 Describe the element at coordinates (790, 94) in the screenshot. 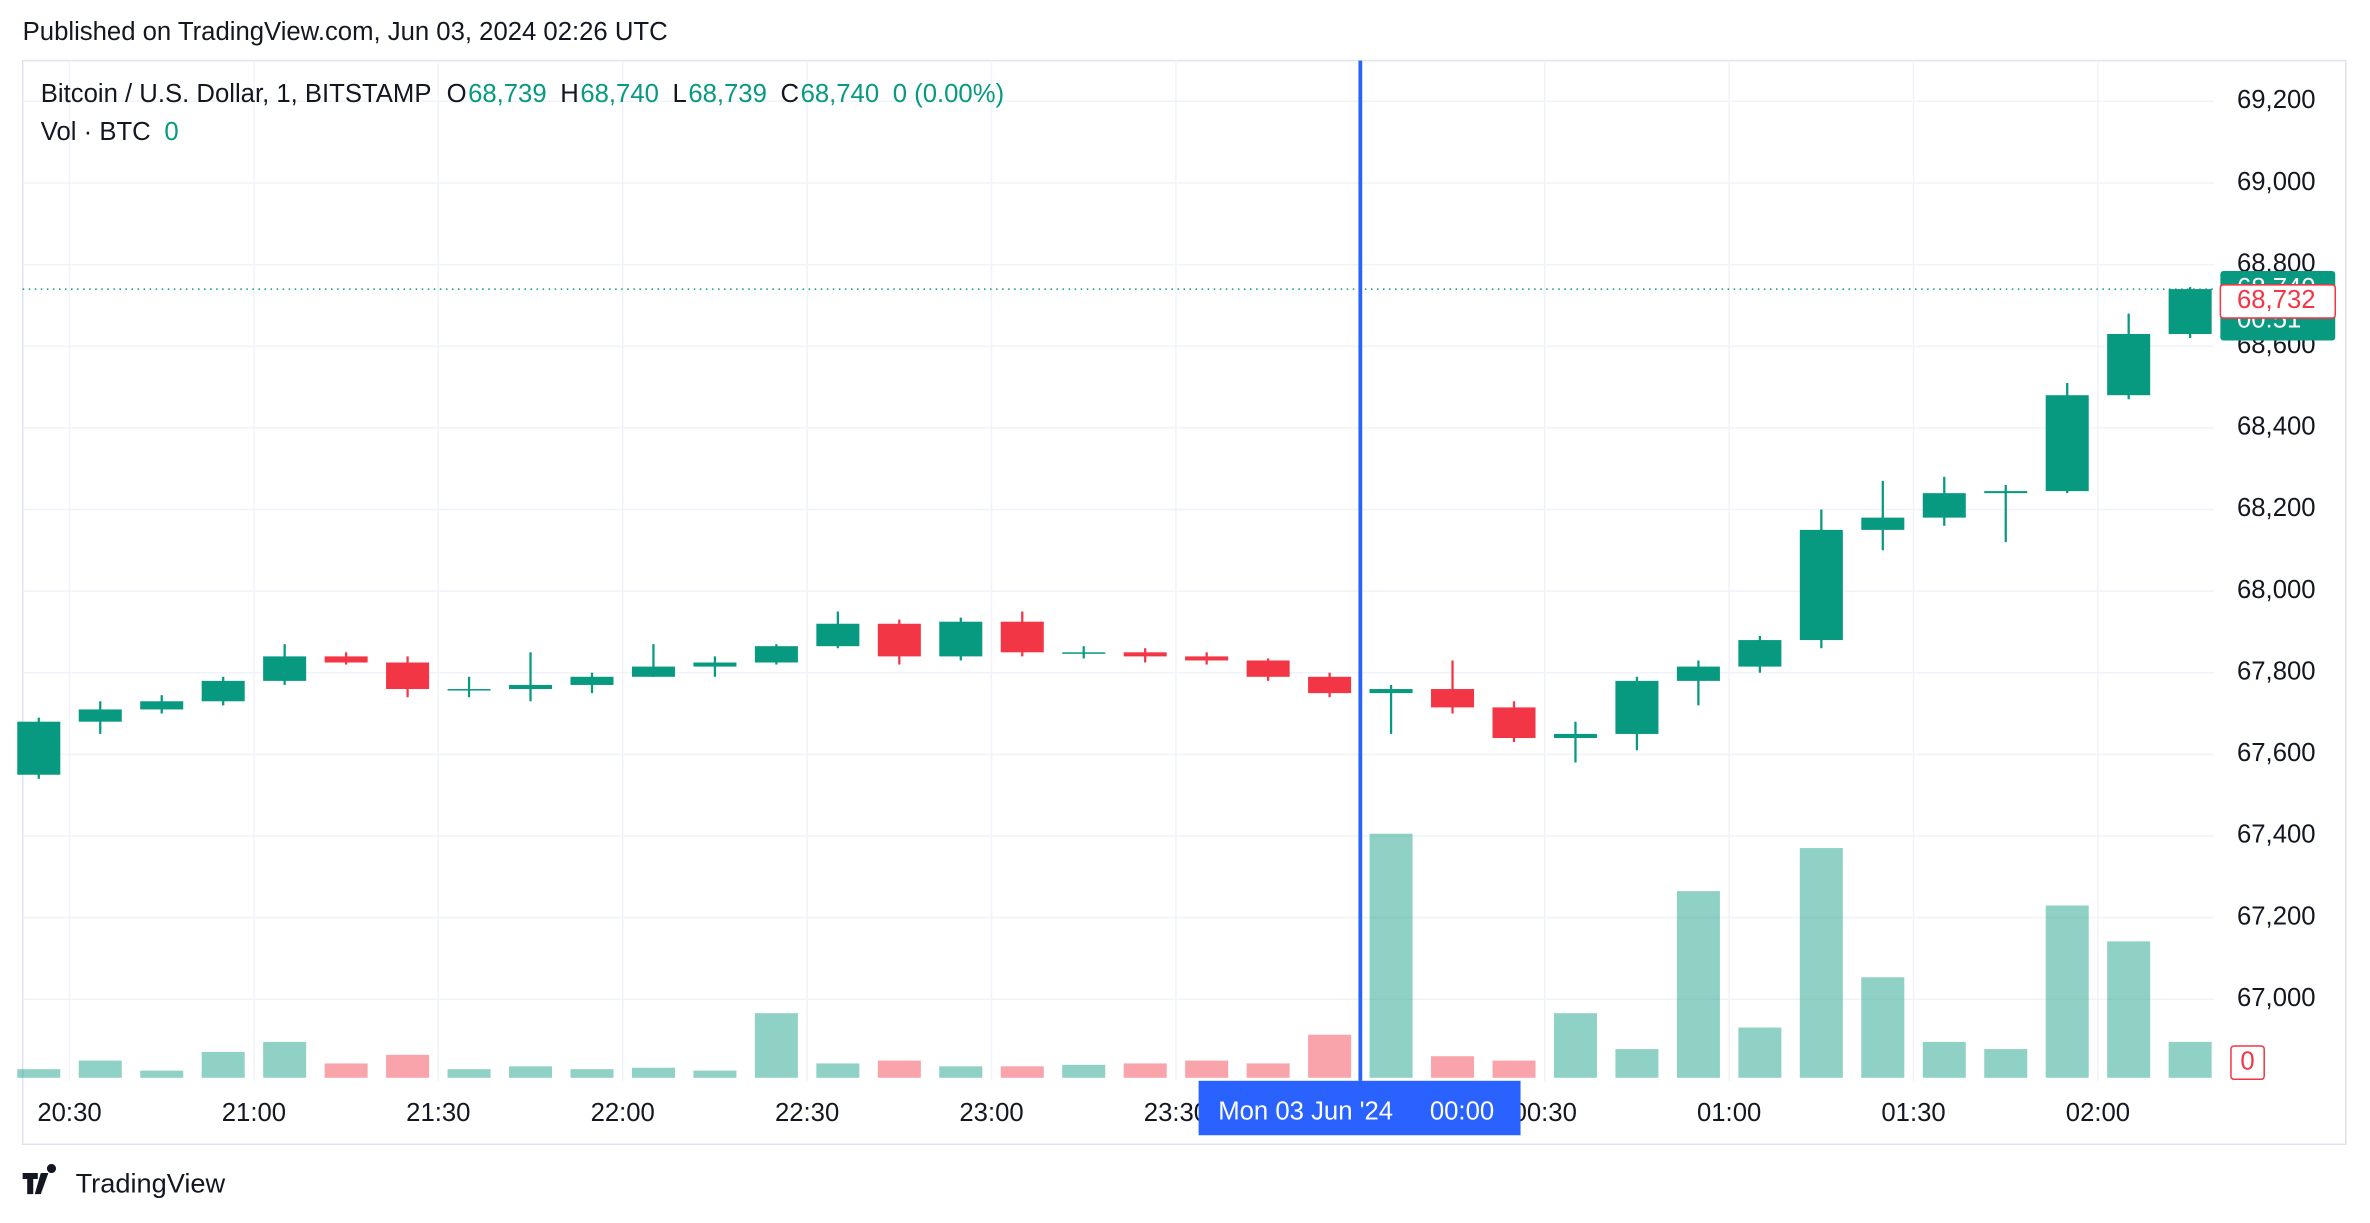

I see `ohlc-key: C` at that location.